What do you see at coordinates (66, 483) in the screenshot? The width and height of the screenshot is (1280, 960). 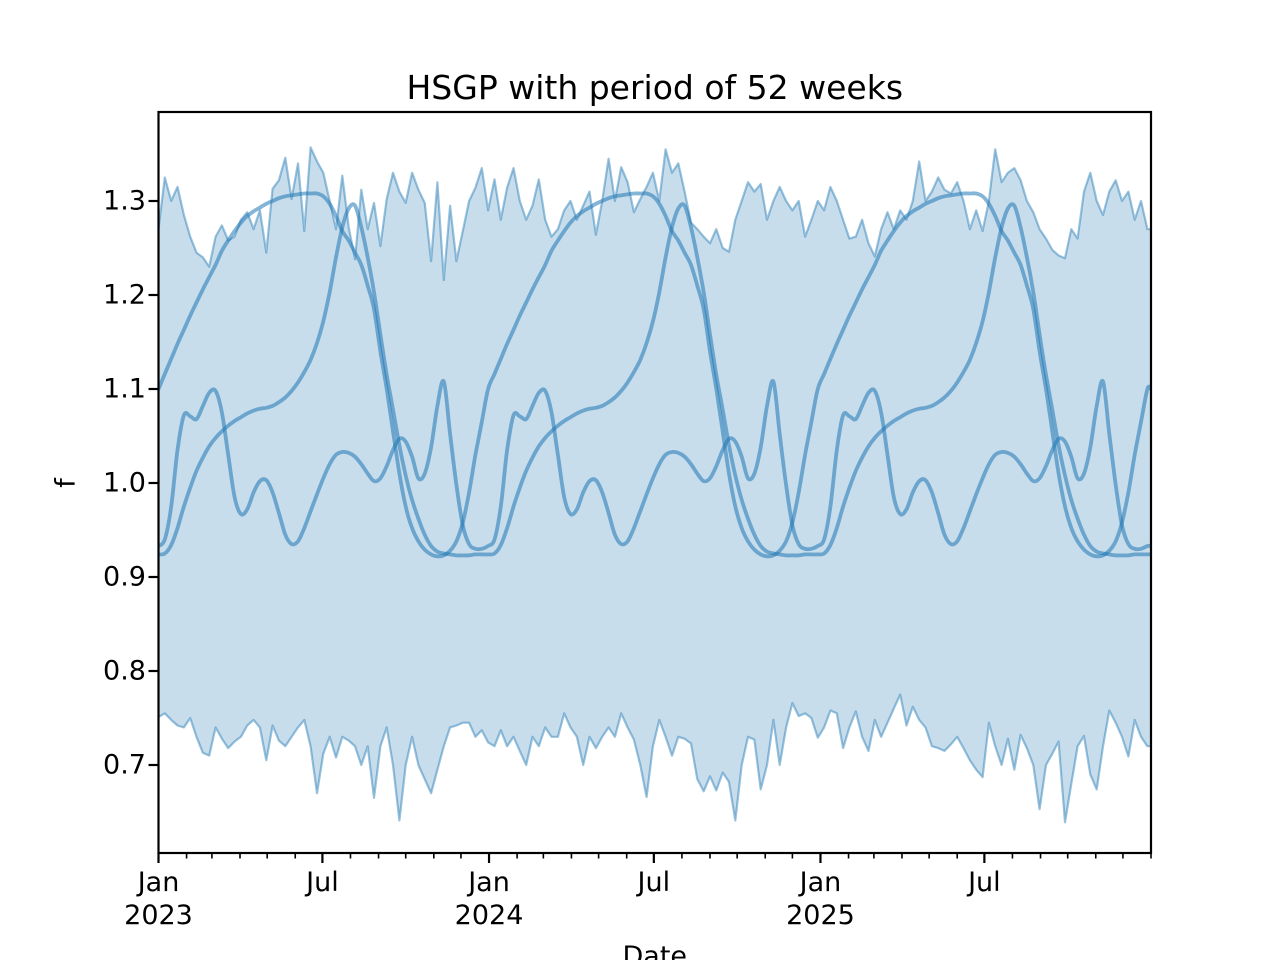 I see `y-axis-label: f` at bounding box center [66, 483].